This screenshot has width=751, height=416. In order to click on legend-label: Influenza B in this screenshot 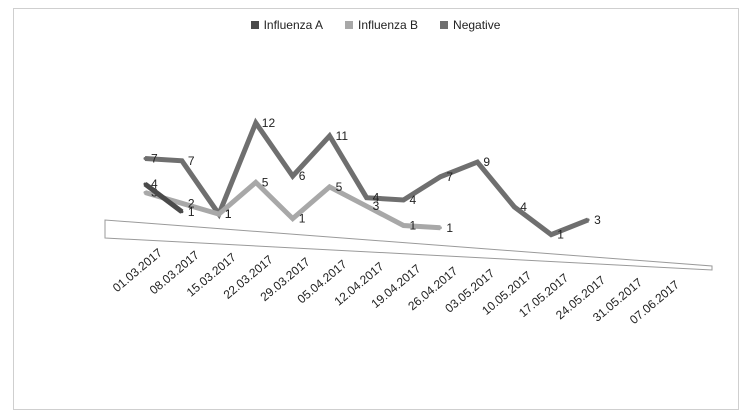, I will do `click(388, 25)`.